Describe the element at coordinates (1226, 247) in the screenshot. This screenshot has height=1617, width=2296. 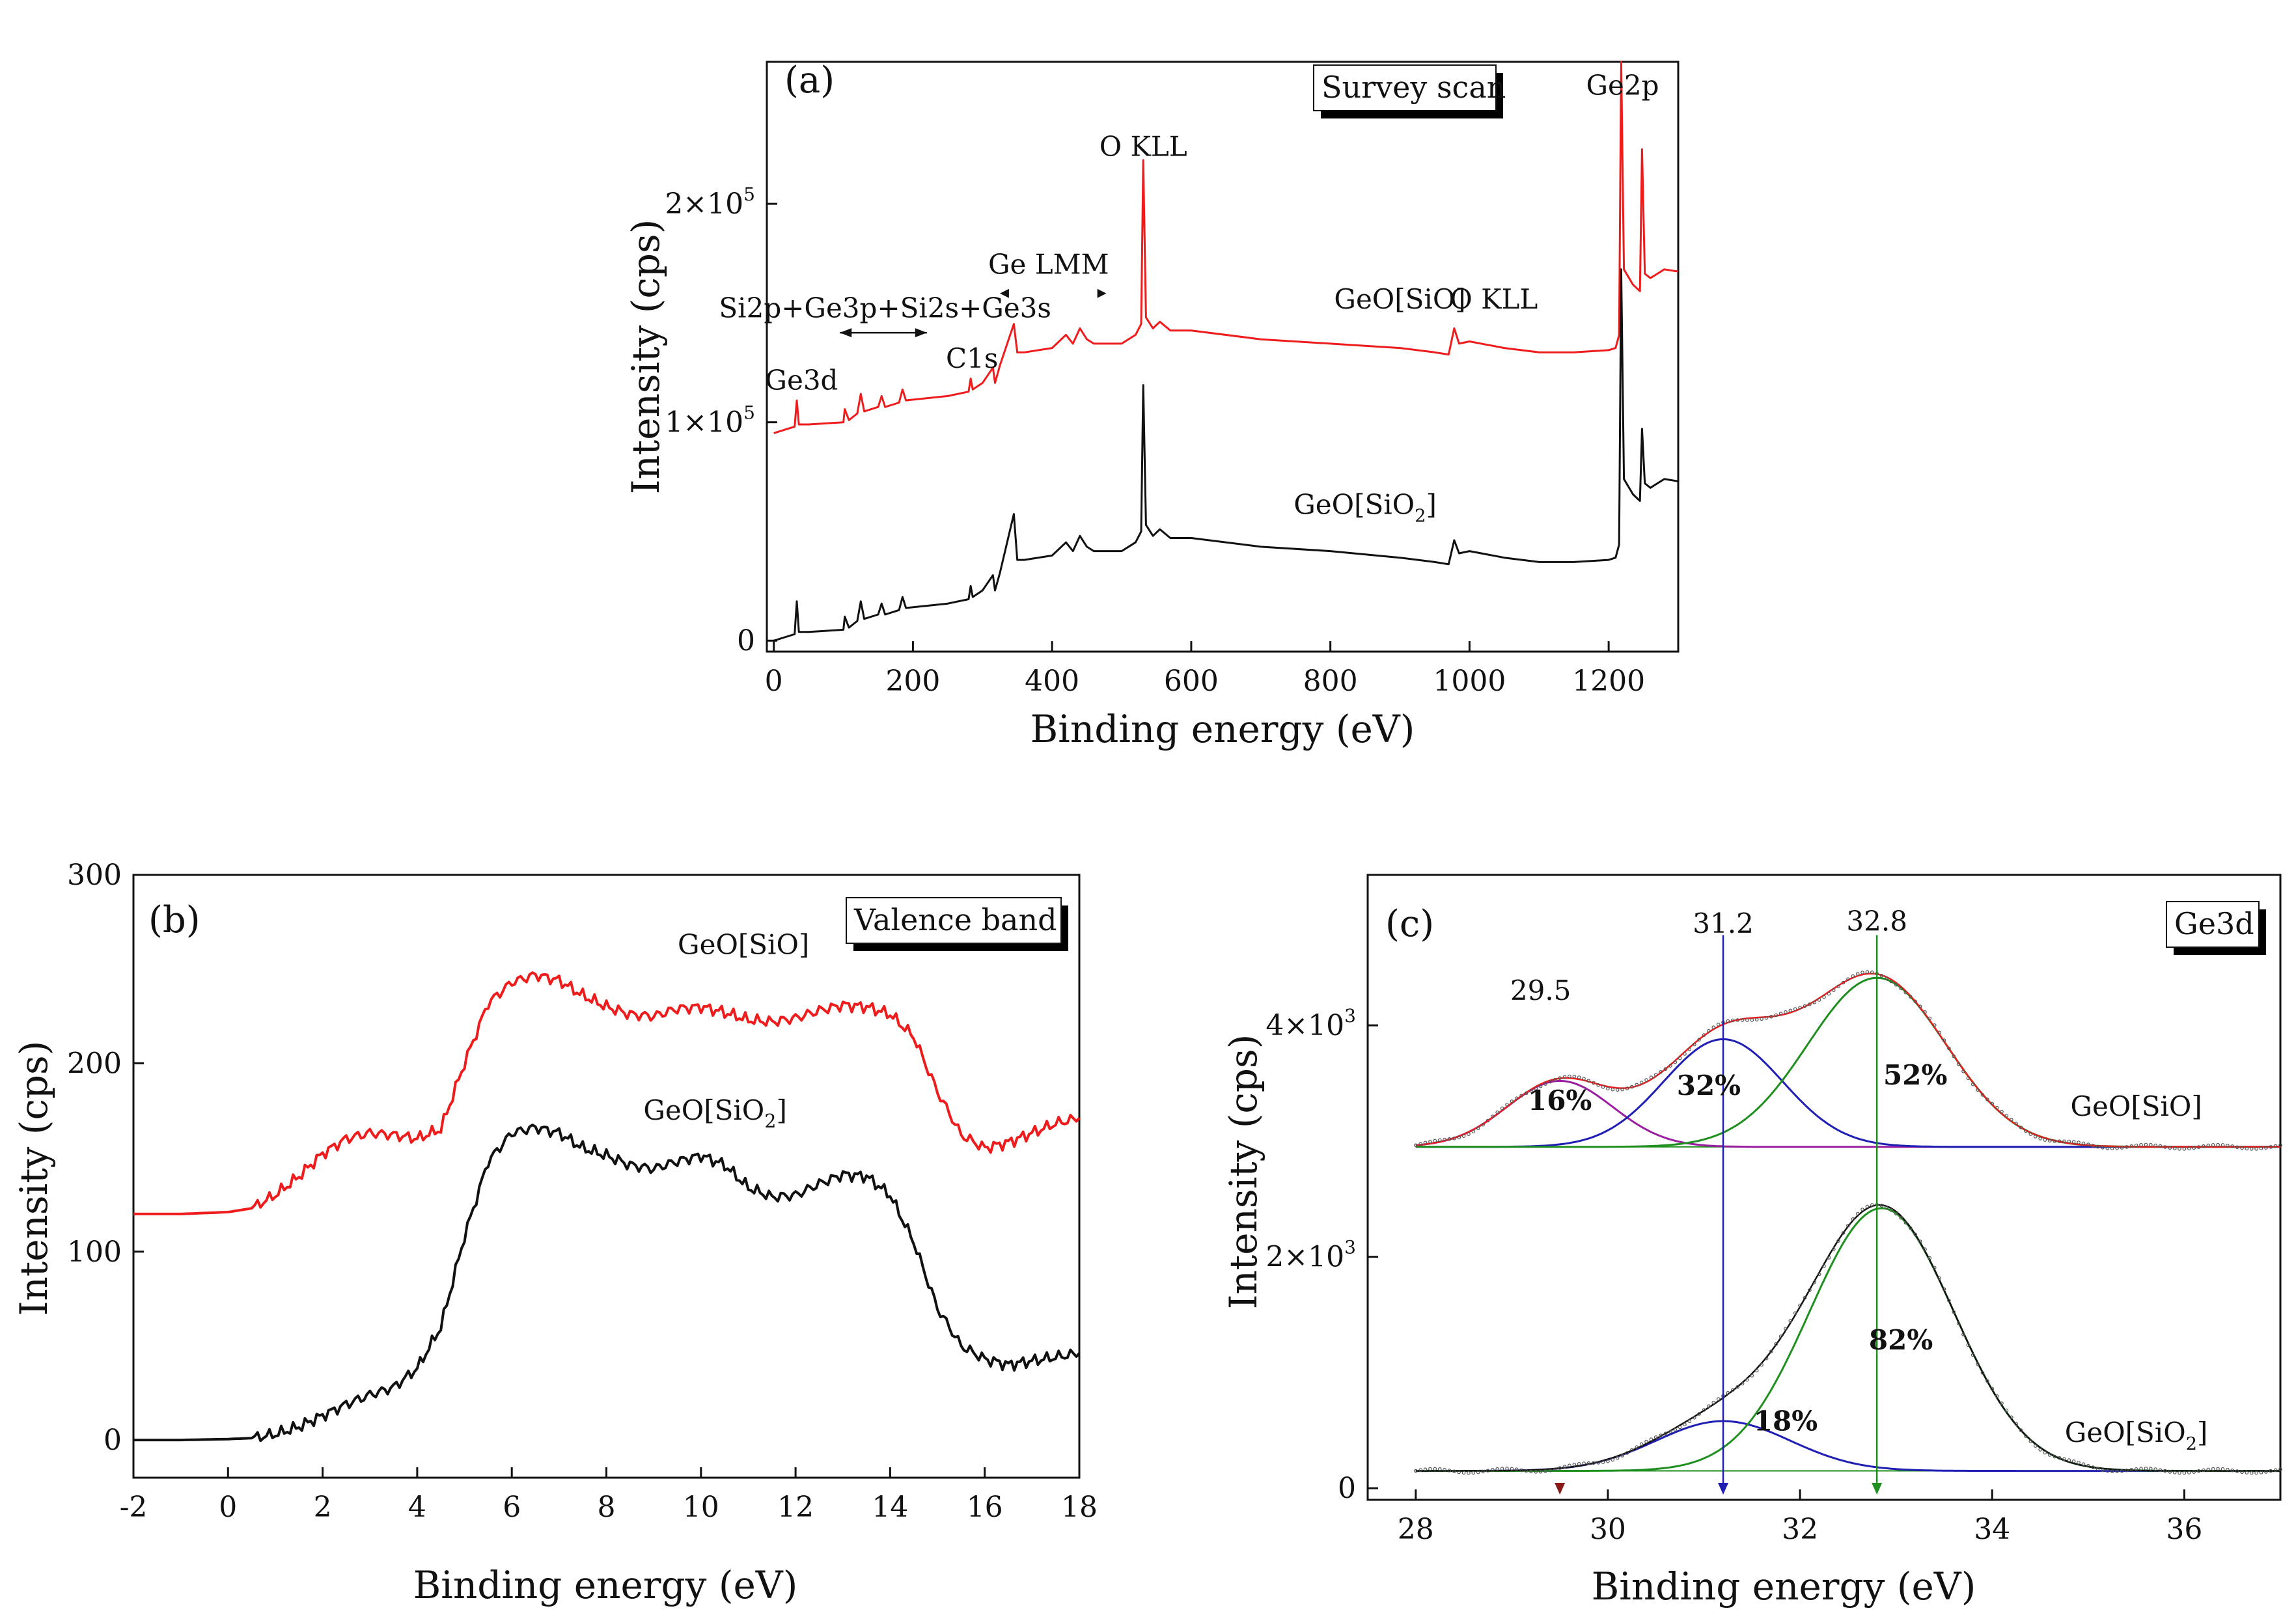
I see `series-line-red` at that location.